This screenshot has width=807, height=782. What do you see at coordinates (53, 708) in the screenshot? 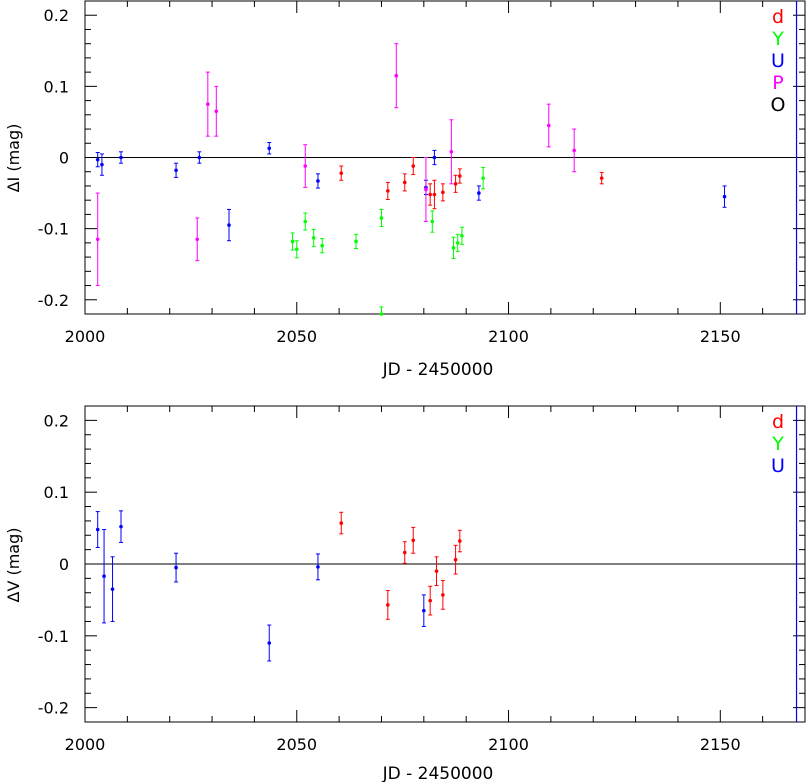
I see `y-tick-label: -0.2` at bounding box center [53, 708].